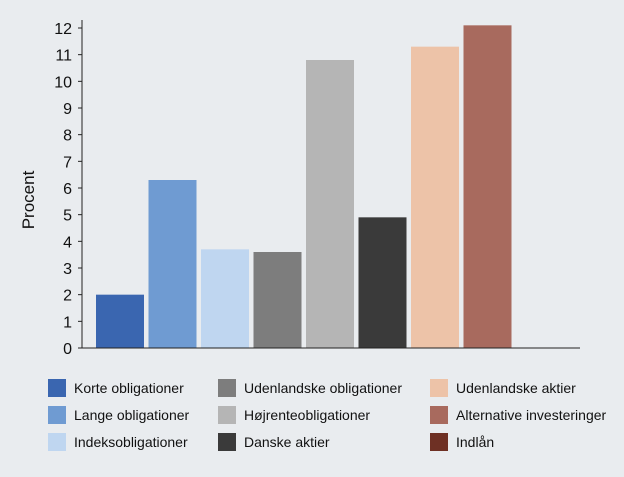 The image size is (624, 477). Describe the element at coordinates (63, 29) in the screenshot. I see `y-tick-label: 12` at that location.